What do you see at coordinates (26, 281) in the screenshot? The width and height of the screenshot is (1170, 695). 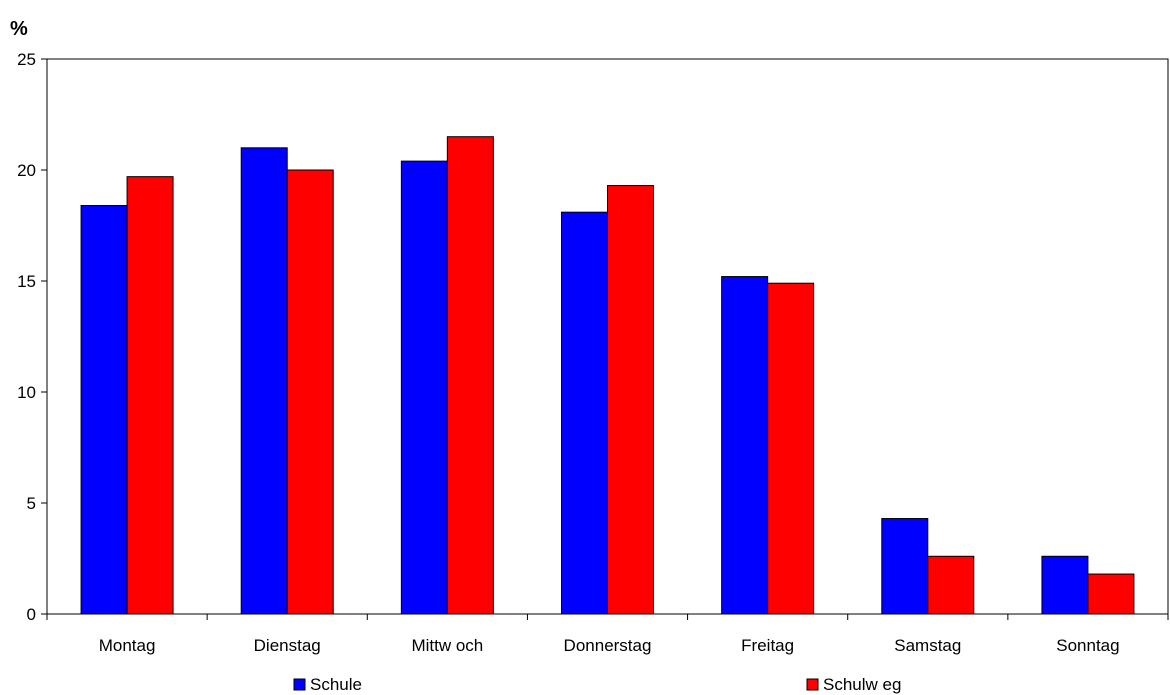 I see `y-tick-label: 15` at bounding box center [26, 281].